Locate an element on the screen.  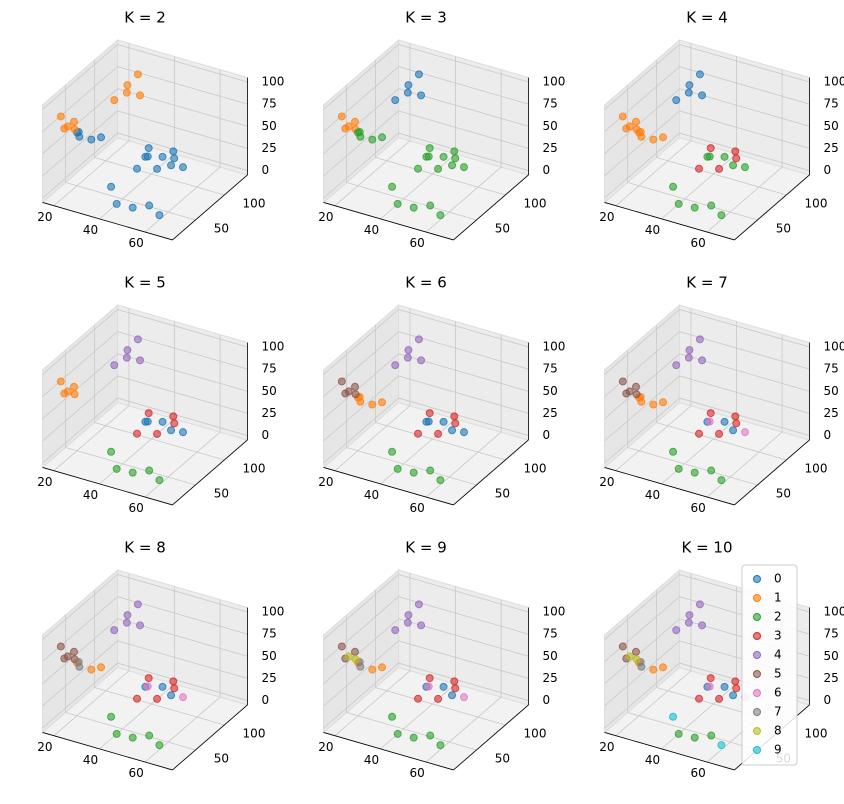
legend-label: 5 is located at coordinates (778, 674).